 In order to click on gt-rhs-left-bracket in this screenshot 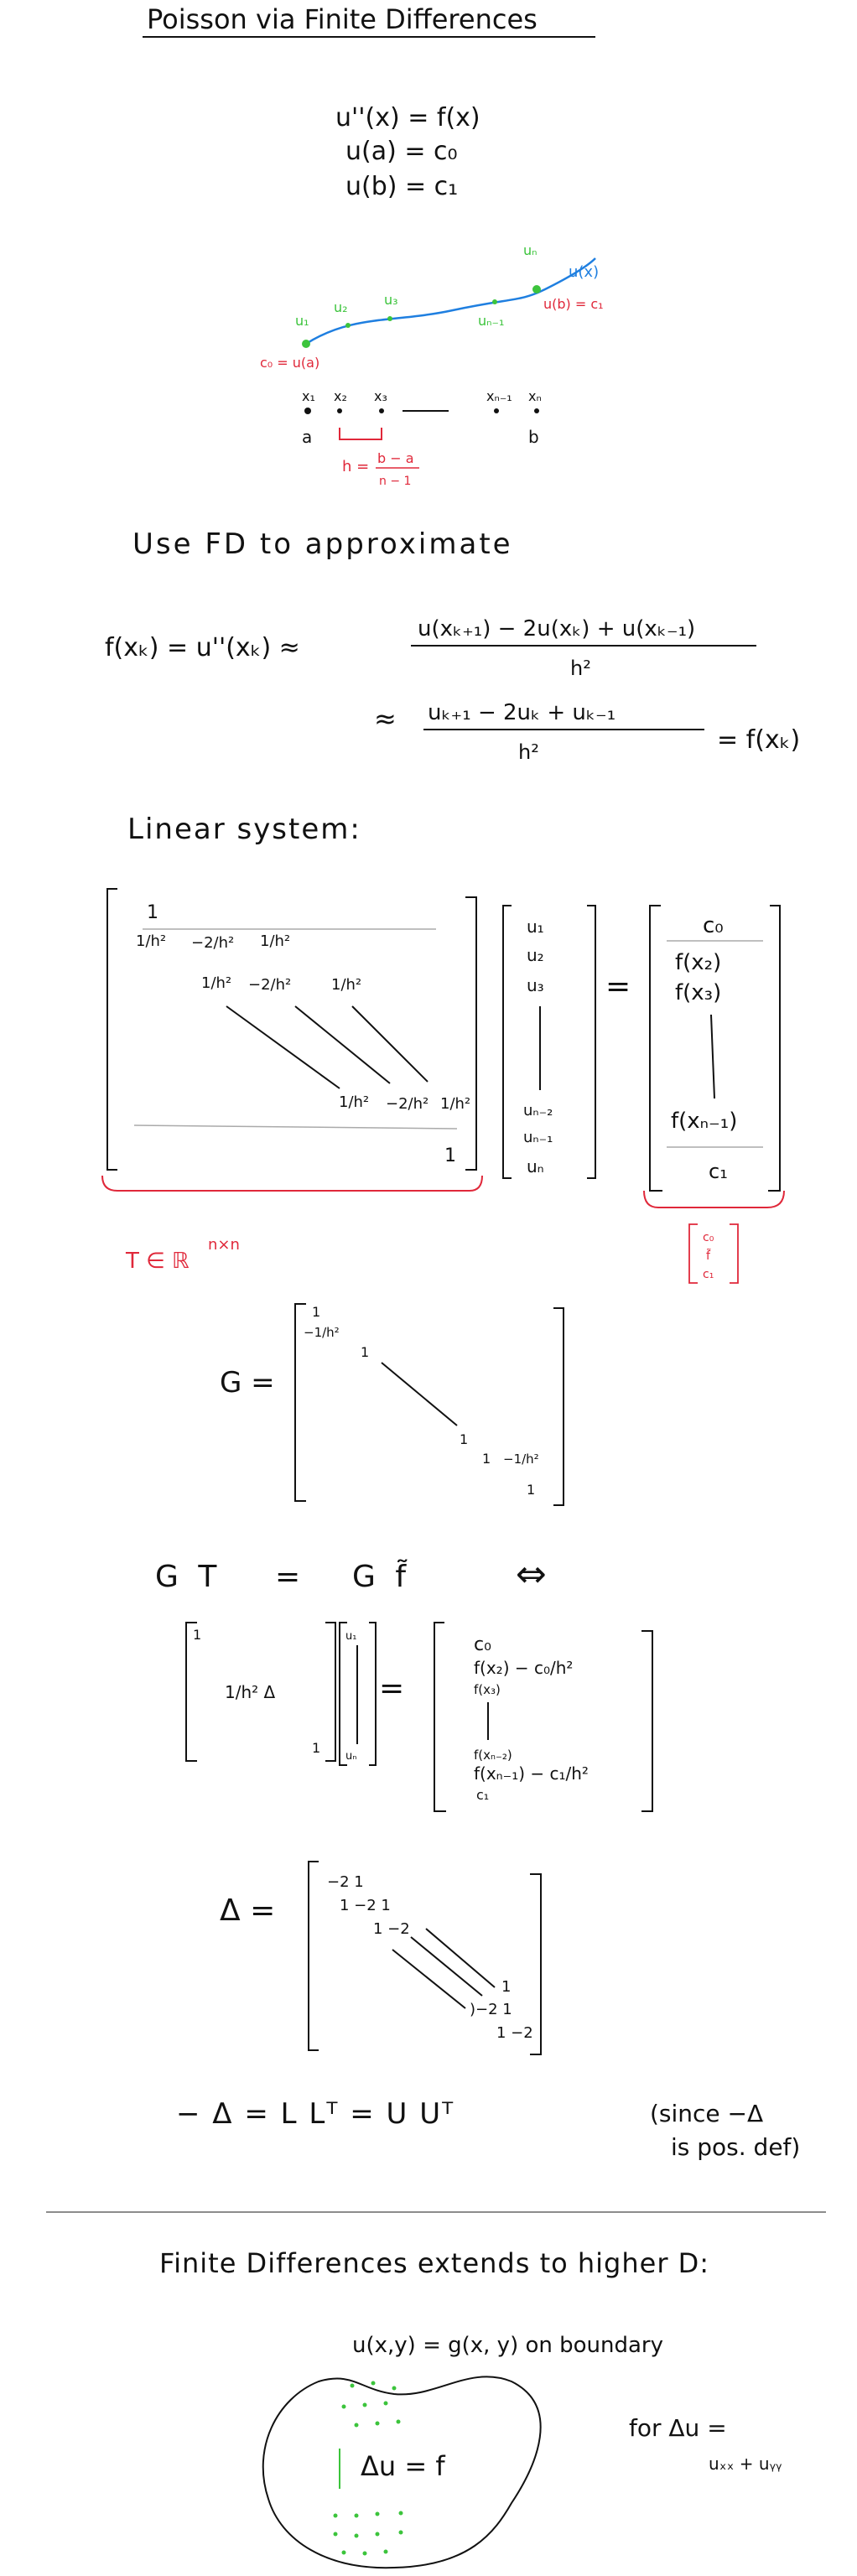, I will do `click(440, 1717)`.